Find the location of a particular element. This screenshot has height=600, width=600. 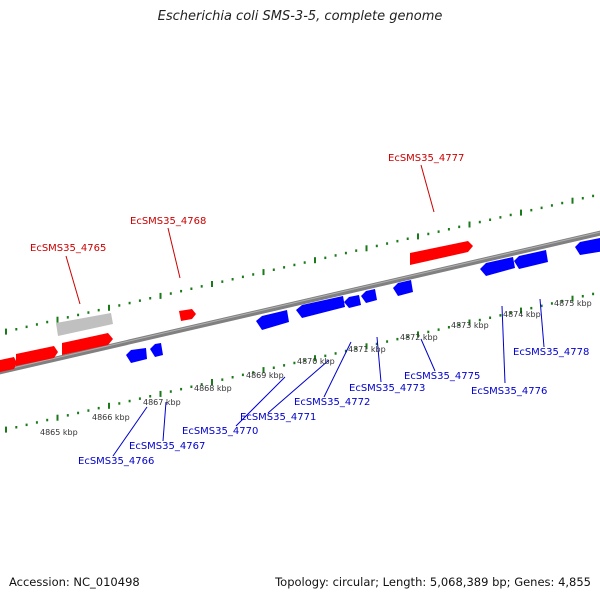

tick-label: 4867 kbp is located at coordinates (162, 402).